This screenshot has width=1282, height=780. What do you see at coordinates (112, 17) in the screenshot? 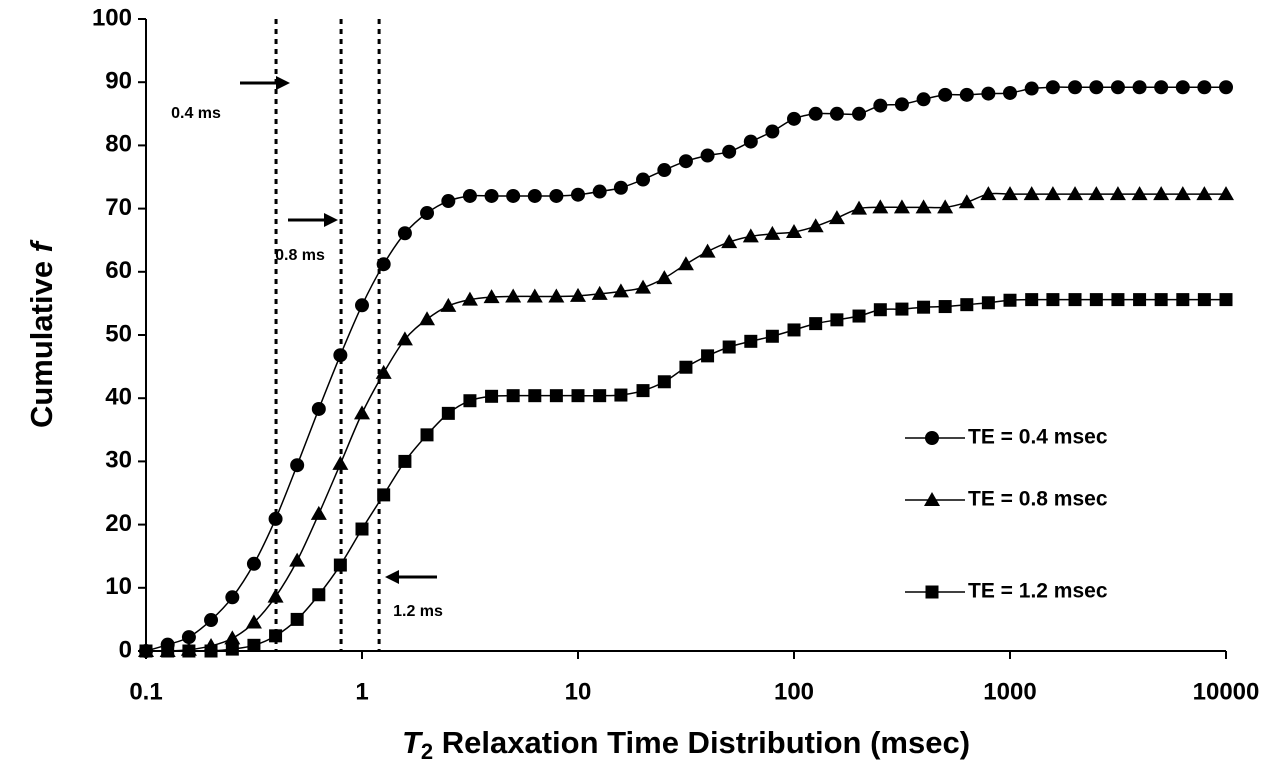
I see `y-tick-label: 100` at bounding box center [112, 17].